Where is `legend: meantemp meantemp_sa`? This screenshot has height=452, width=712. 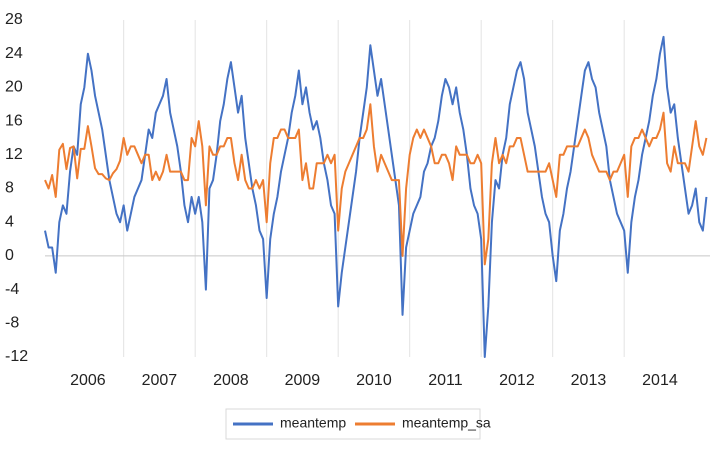
legend: meantemp meantemp_sa is located at coordinates (358, 424).